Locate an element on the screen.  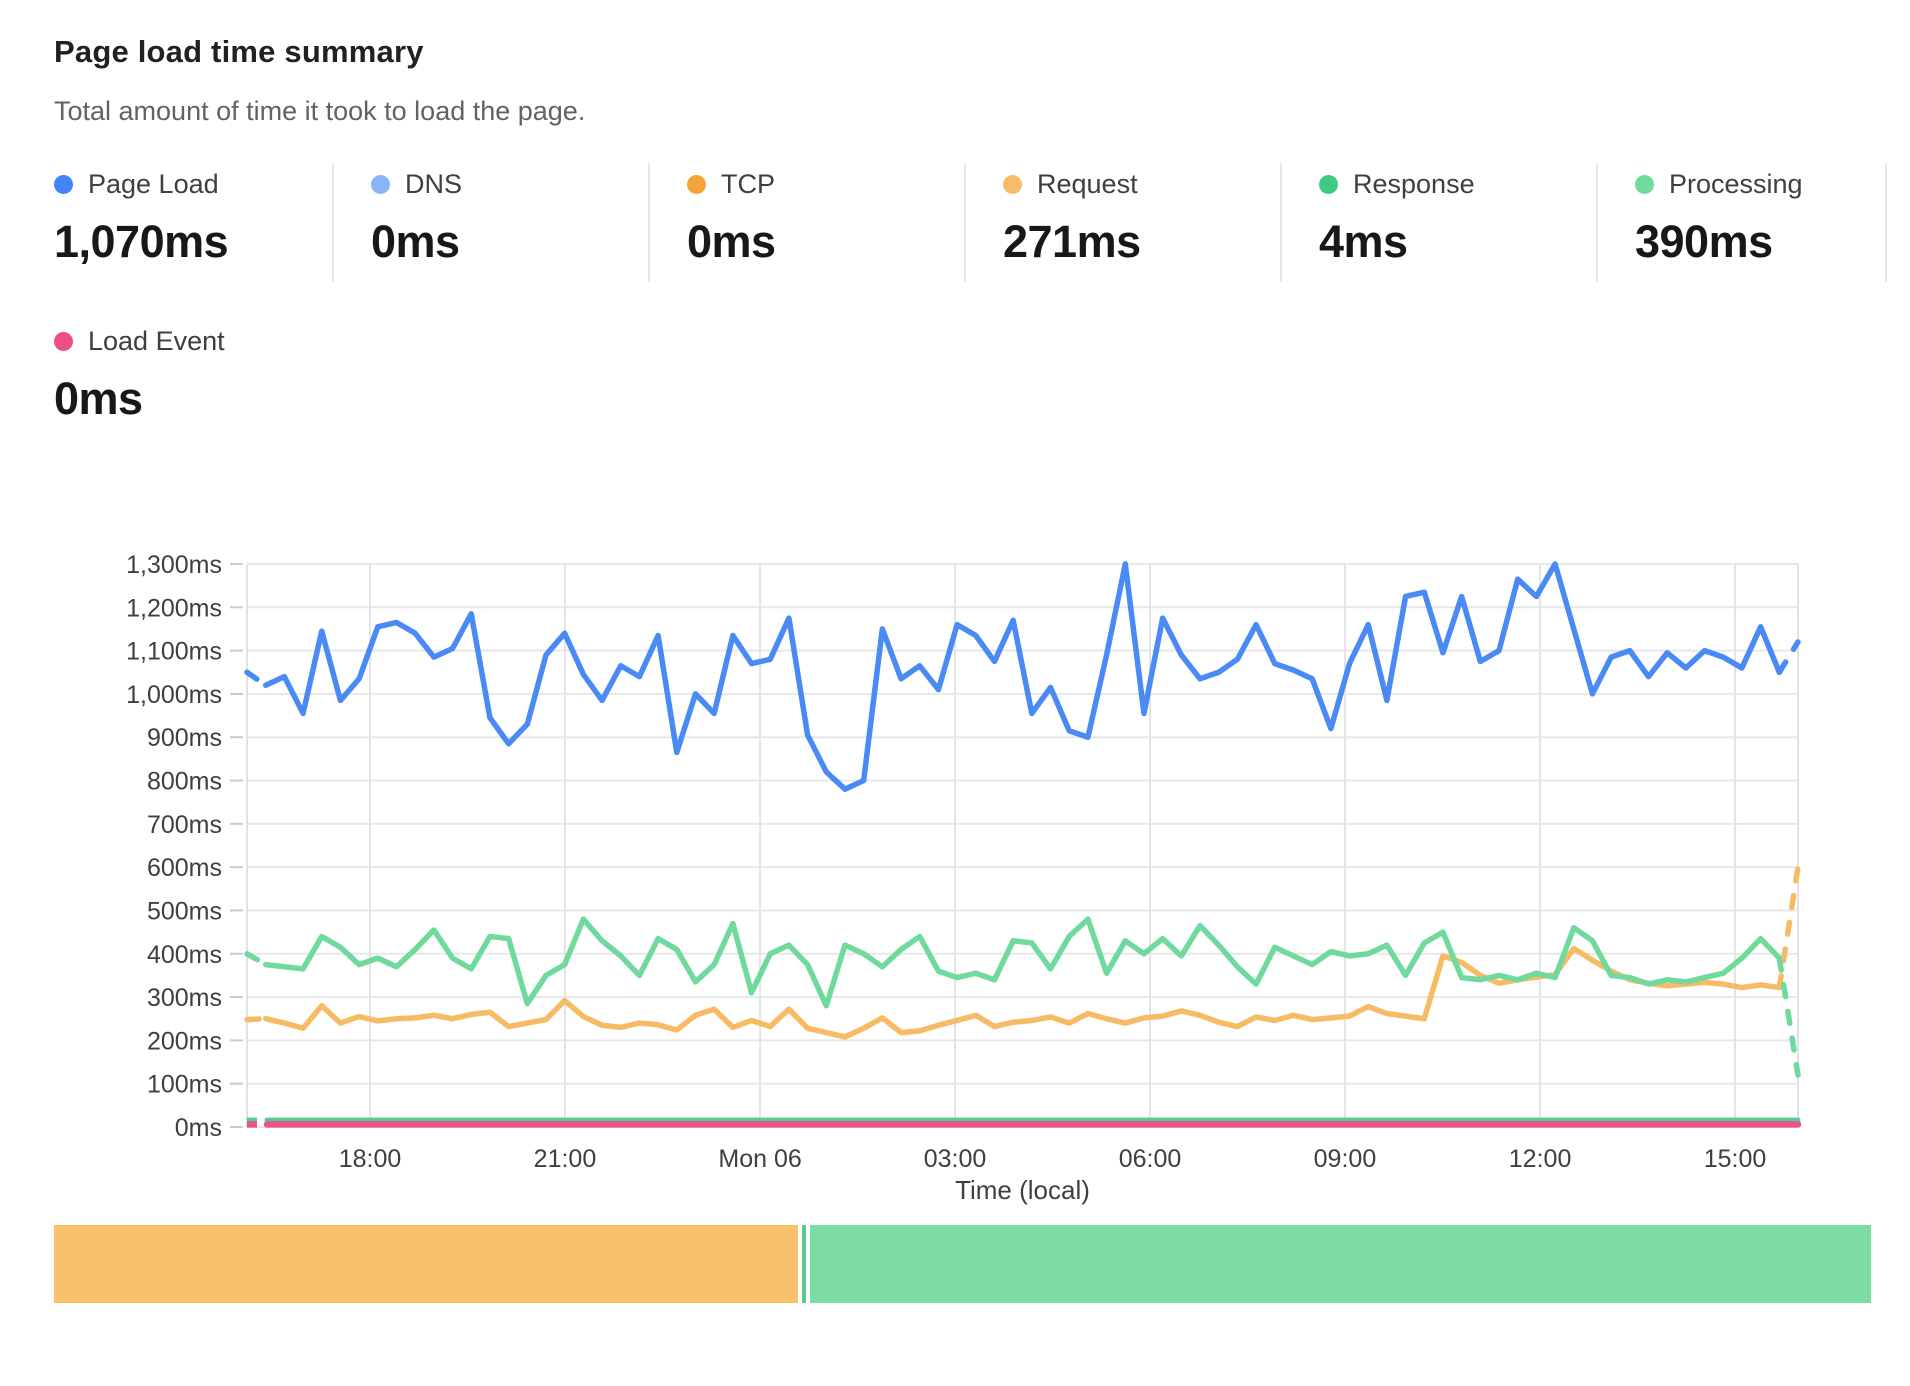
metric-load-event: Load Event 0ms is located at coordinates (982, 375).